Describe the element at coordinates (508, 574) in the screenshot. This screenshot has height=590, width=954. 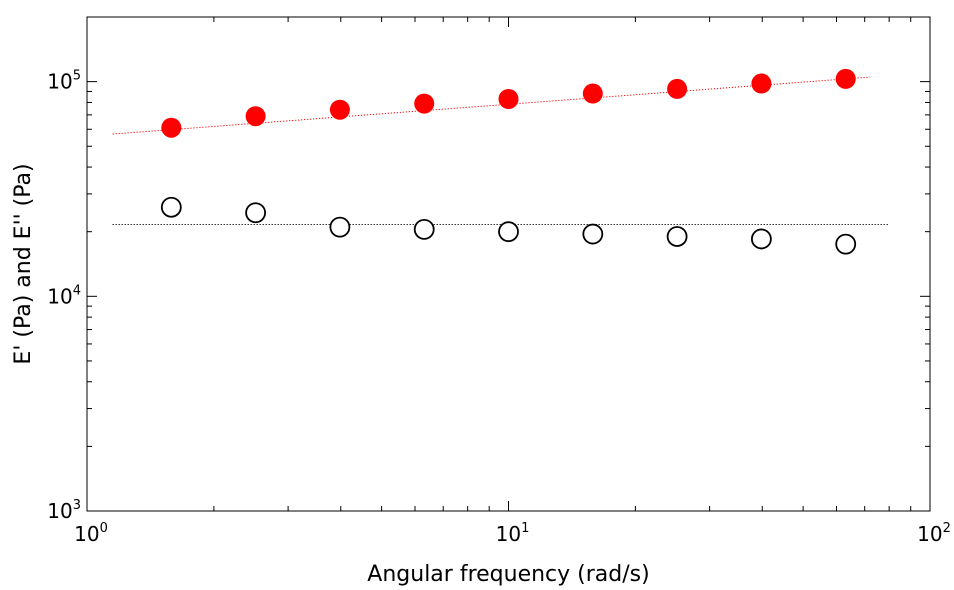
I see `x-axis-title: Angular frequency (rad/s)` at that location.